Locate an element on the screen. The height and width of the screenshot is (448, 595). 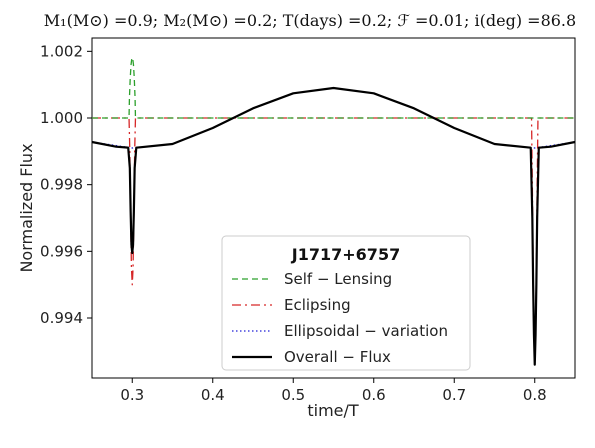
y-tick-label: 1.000 is located at coordinates (61, 118).